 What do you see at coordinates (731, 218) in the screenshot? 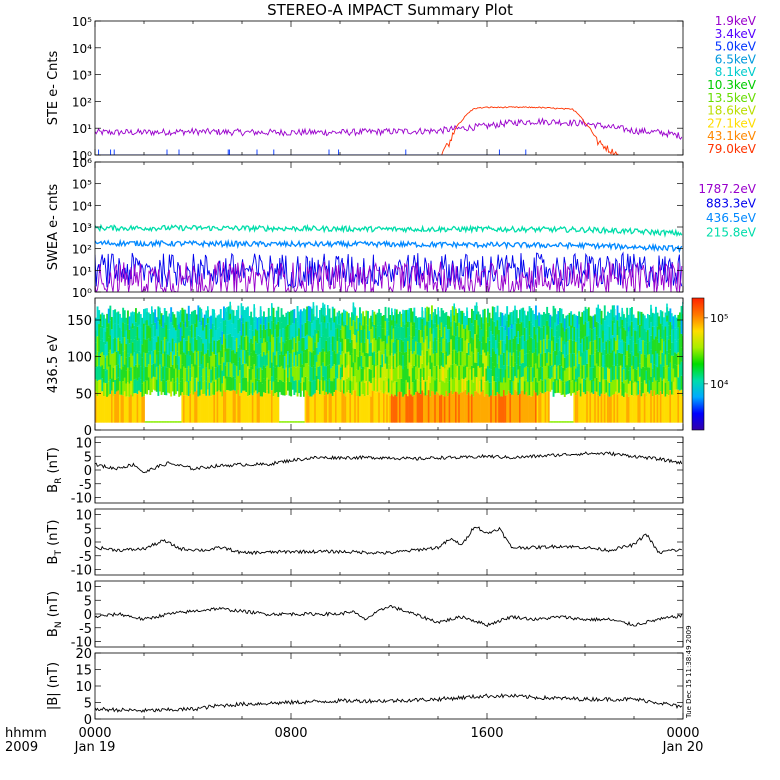
I see `swea-legend-entry: 436.5eV` at bounding box center [731, 218].